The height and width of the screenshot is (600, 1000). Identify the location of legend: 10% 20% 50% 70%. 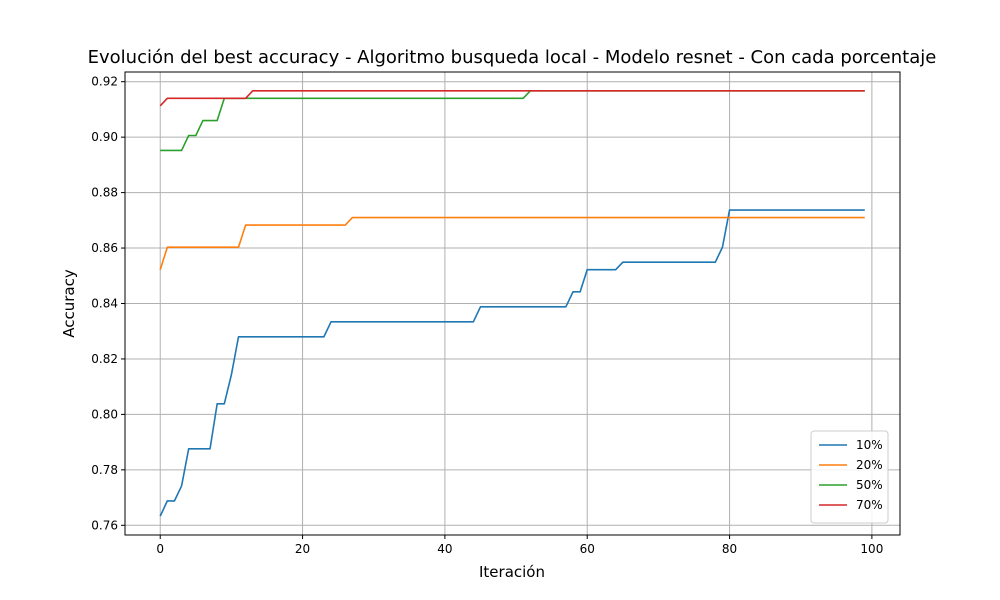
(849, 477).